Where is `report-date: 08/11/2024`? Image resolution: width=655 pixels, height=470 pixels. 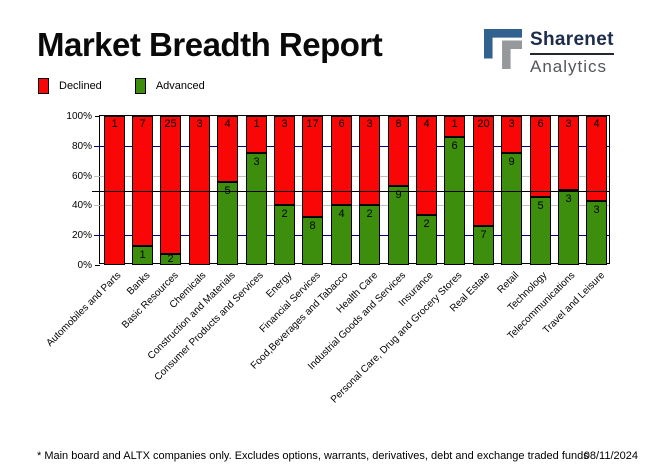
report-date: 08/11/2024 is located at coordinates (610, 456).